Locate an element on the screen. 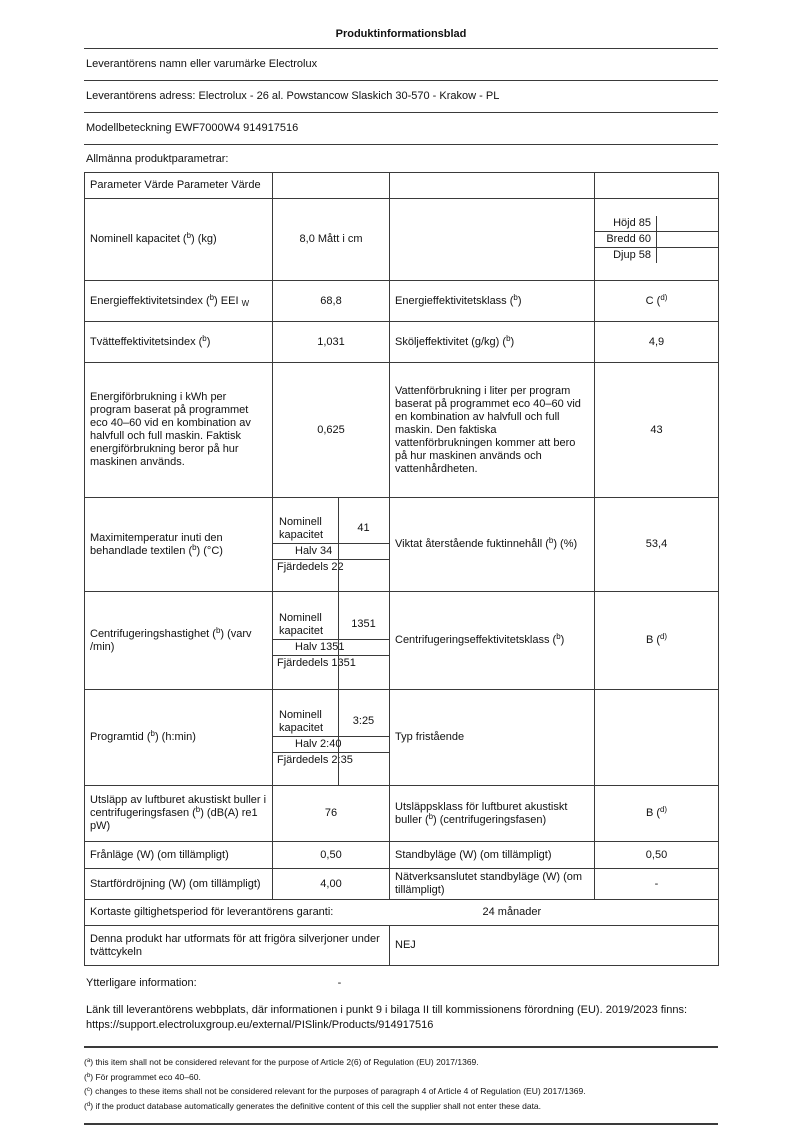  type-value is located at coordinates (656, 737).